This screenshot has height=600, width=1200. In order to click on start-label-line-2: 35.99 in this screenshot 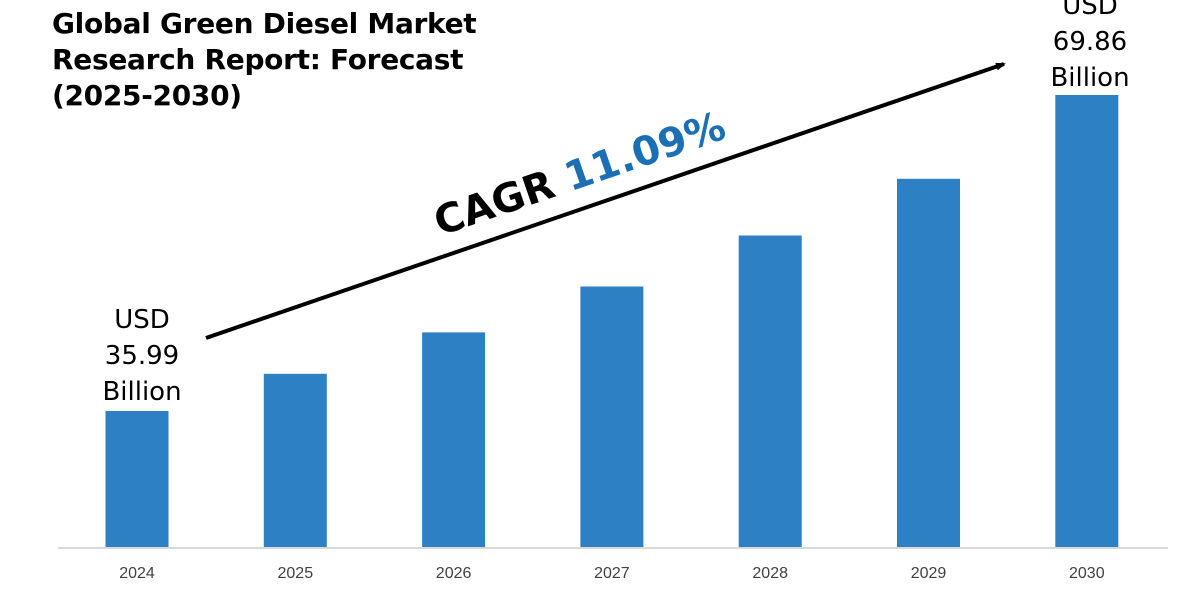, I will do `click(142, 356)`.